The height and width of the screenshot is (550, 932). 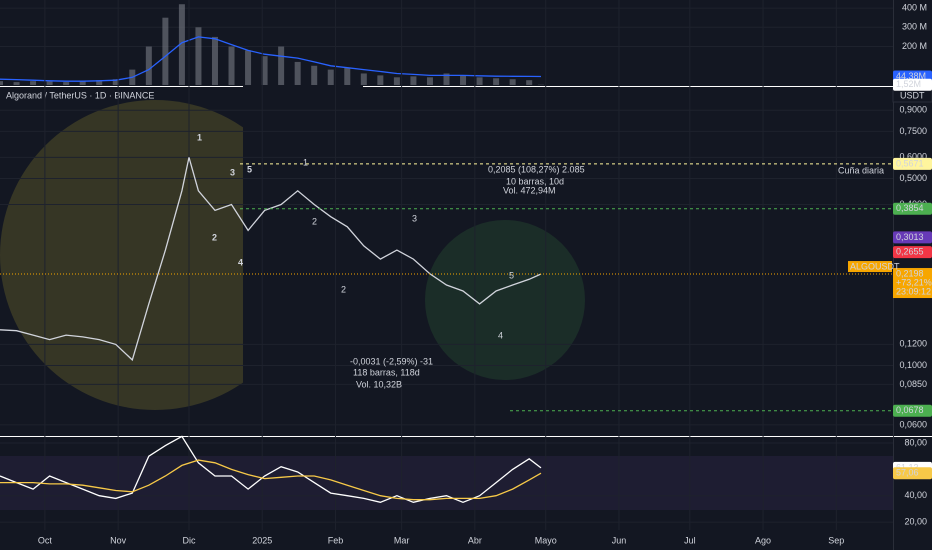 What do you see at coordinates (836, 540) in the screenshot?
I see `x-tick-label: Sep` at bounding box center [836, 540].